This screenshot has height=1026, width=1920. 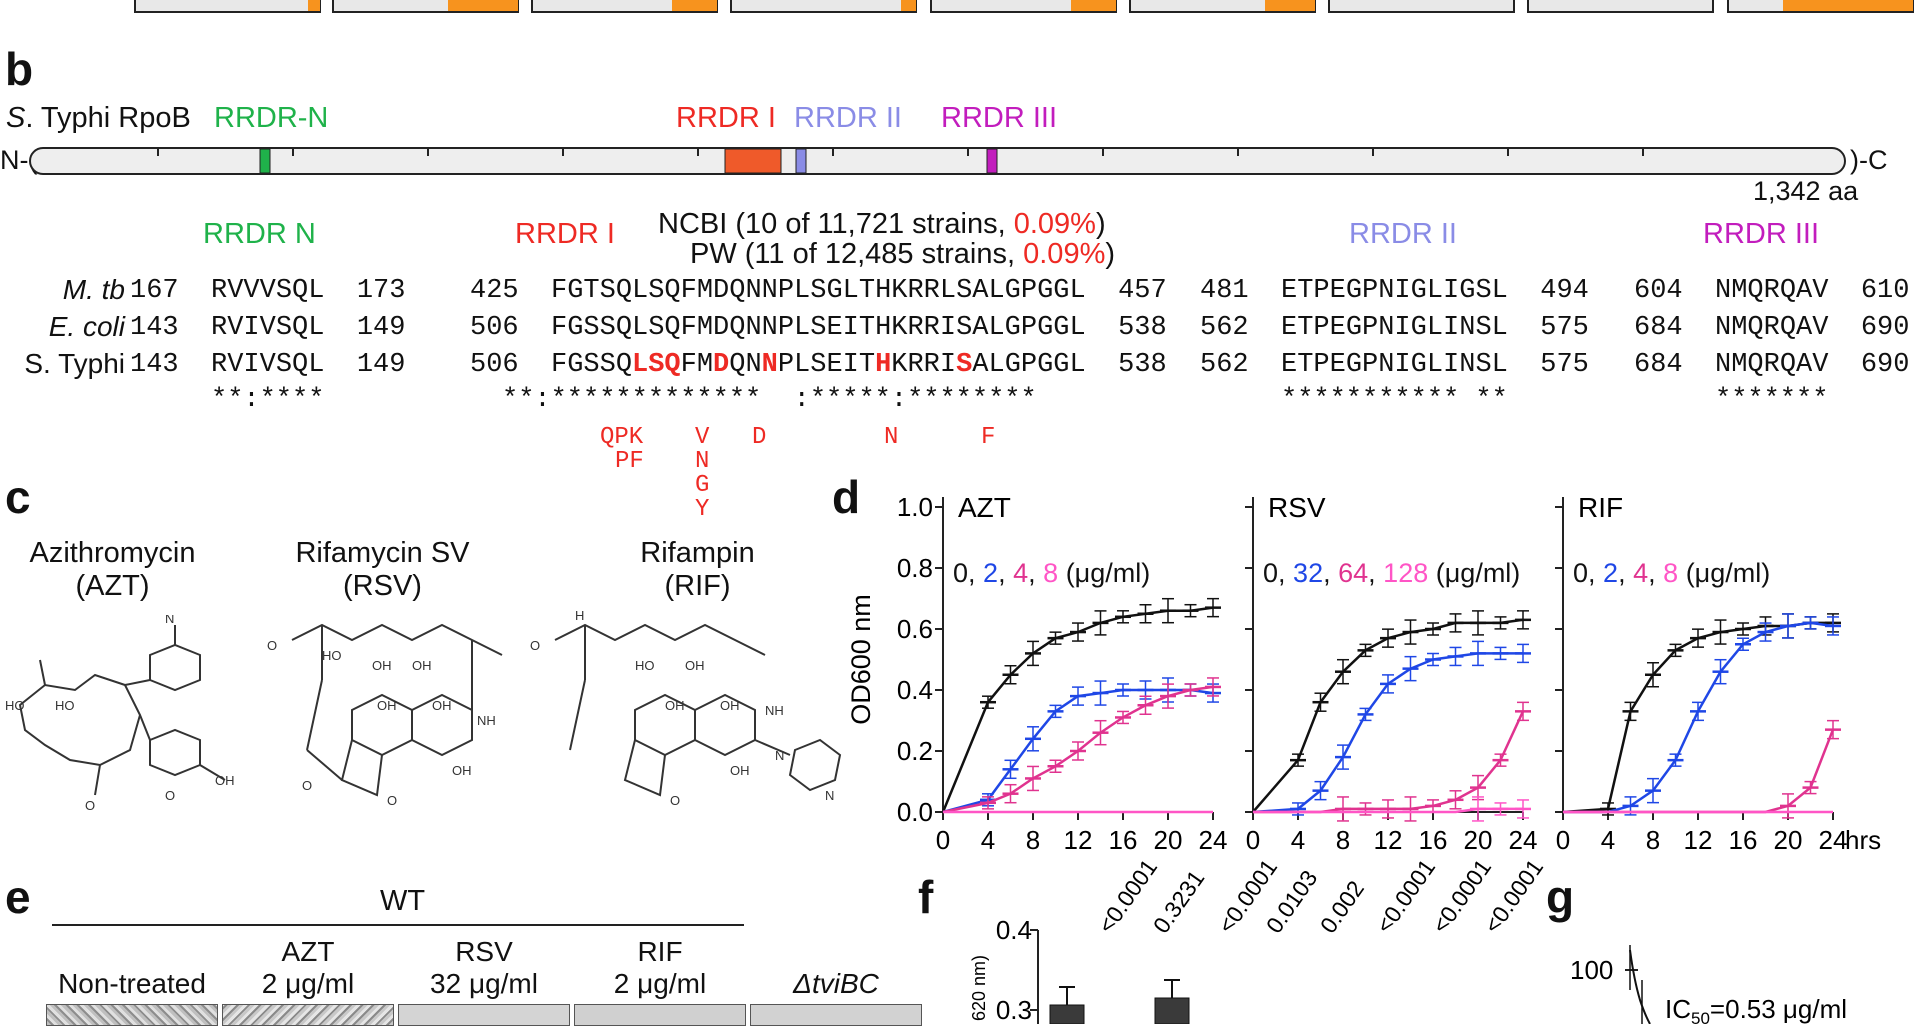 I want to click on pw-frequency: PW (11 of 12,485 strains, 0.09%), so click(x=902, y=254).